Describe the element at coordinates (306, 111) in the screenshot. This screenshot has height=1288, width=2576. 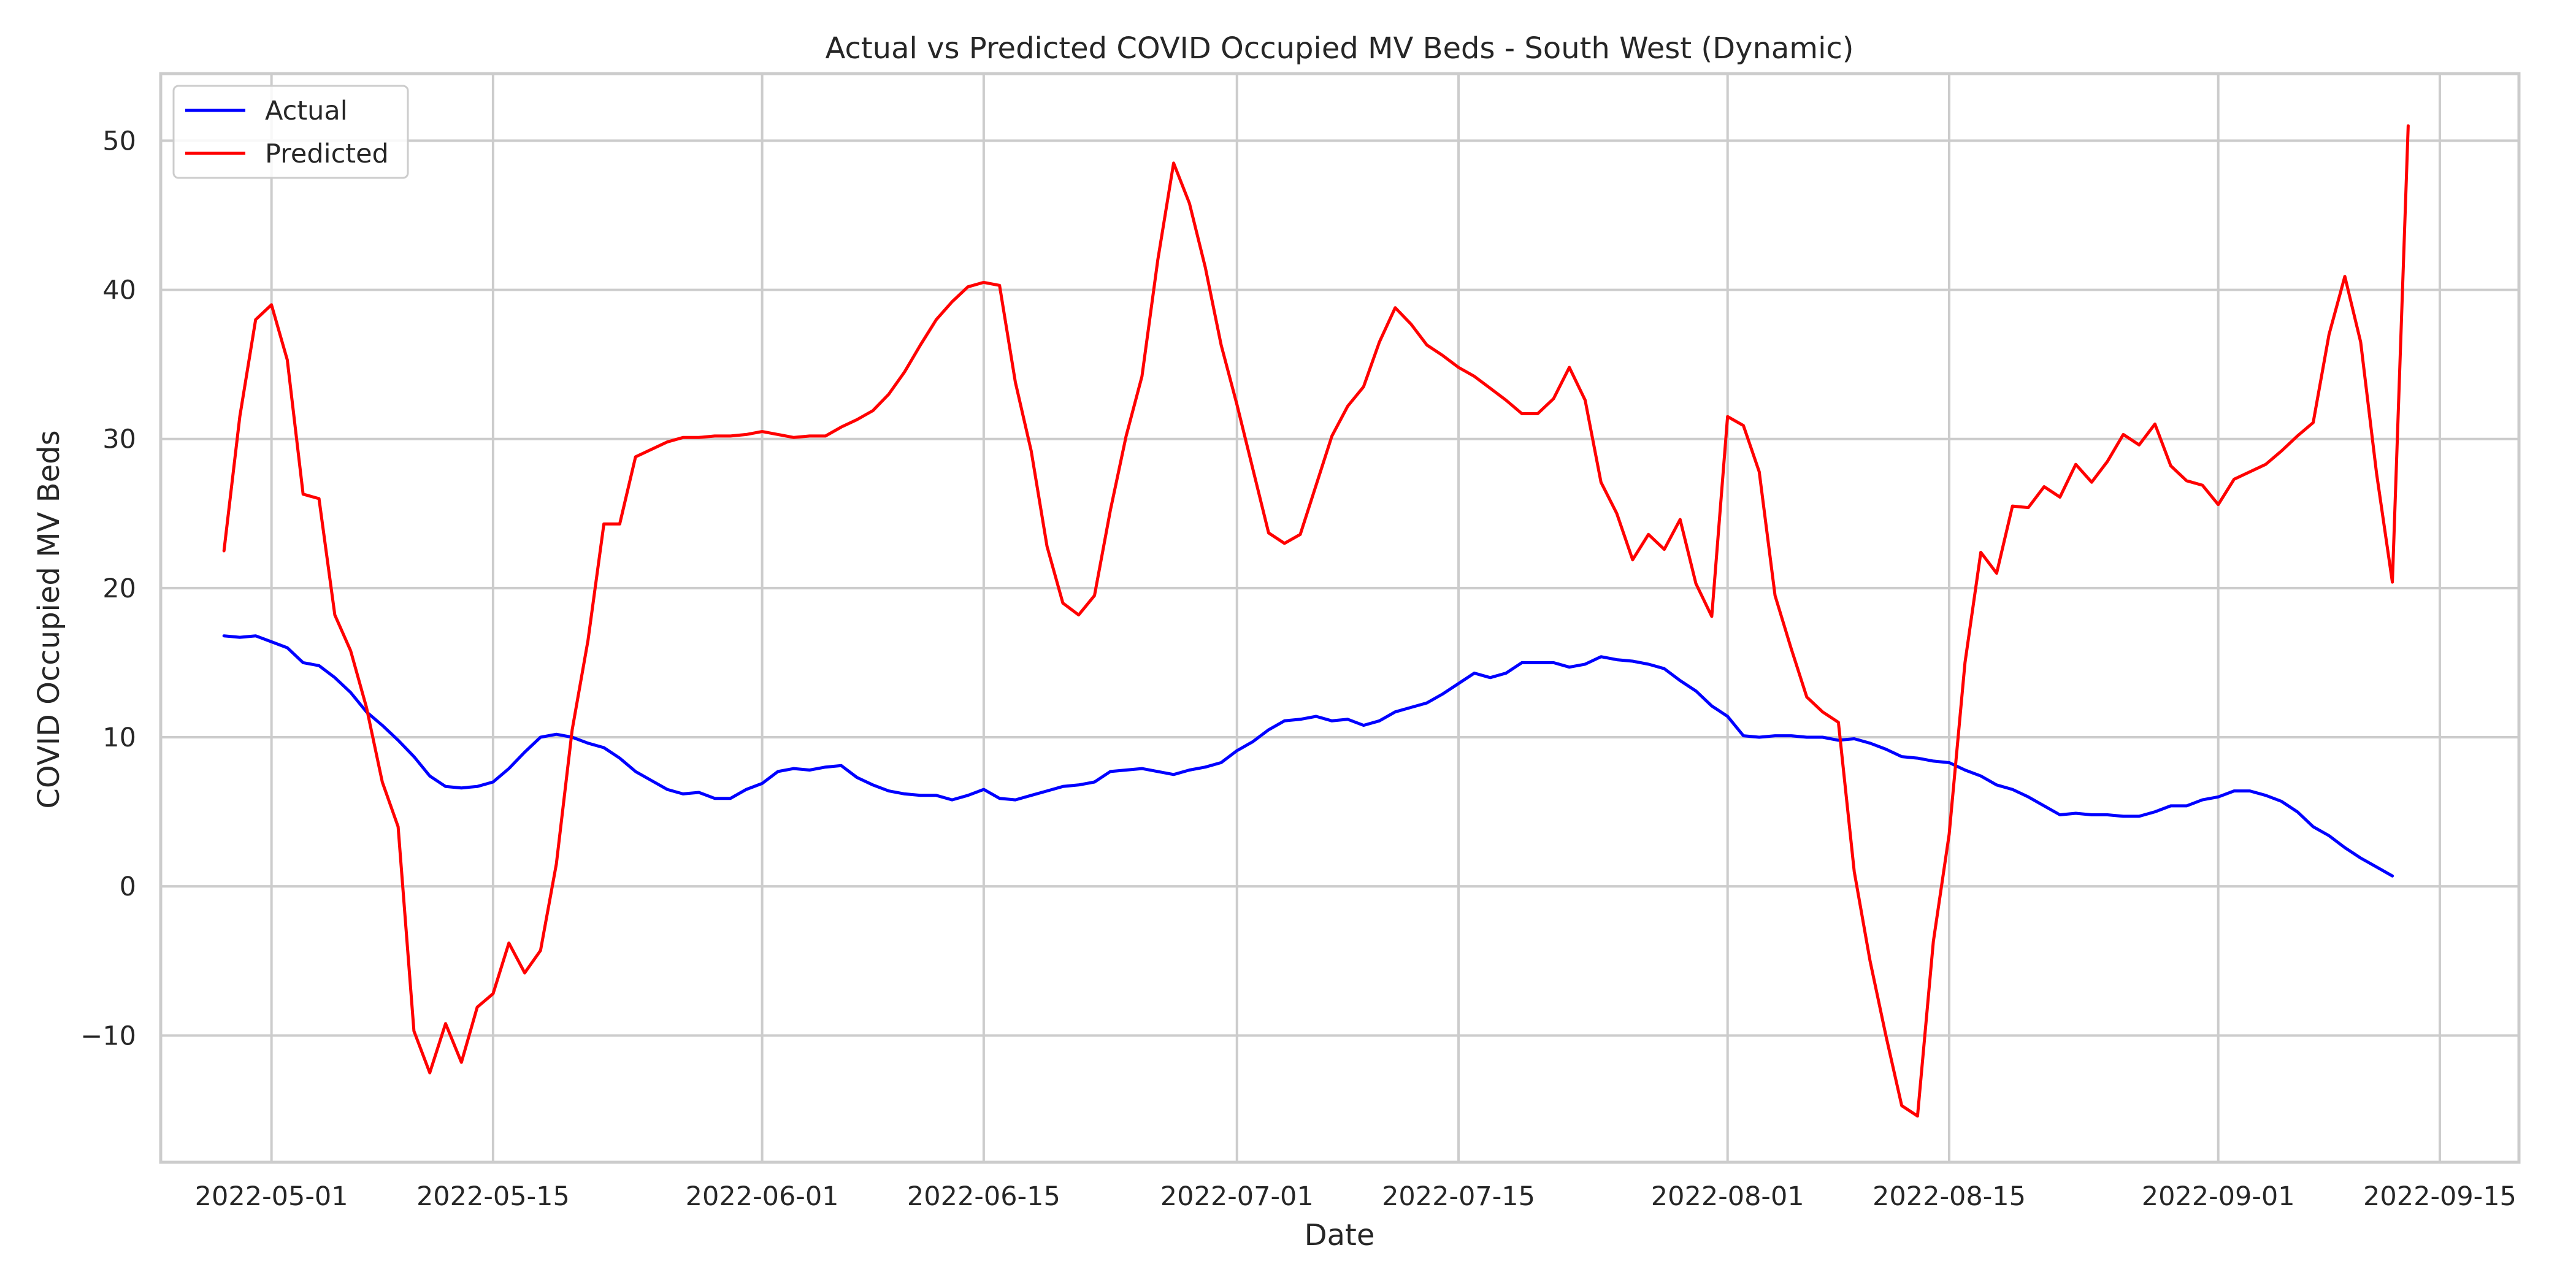
I see `legend-label-actual: Actual` at that location.